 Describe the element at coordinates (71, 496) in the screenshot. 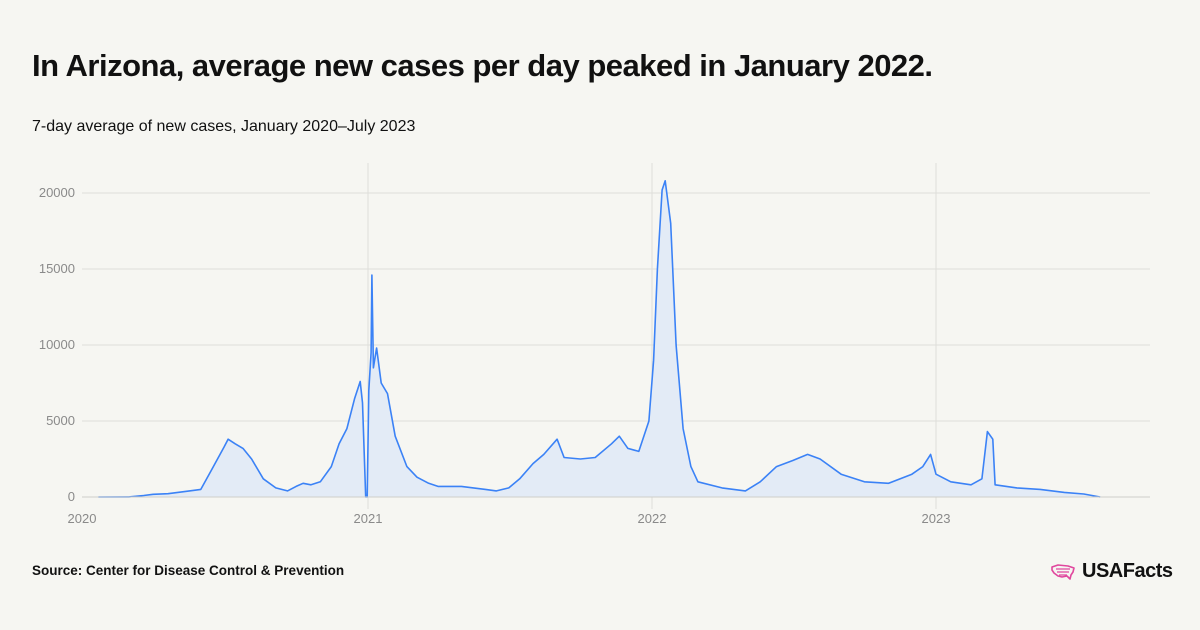

I see `y-tick-label: 0` at that location.